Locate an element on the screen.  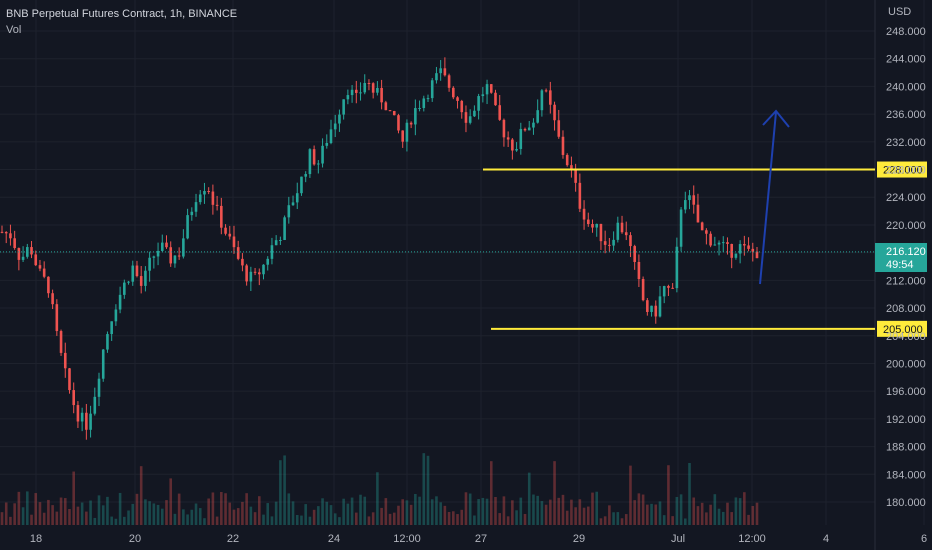
time-tick-label: Jul is located at coordinates (678, 539).